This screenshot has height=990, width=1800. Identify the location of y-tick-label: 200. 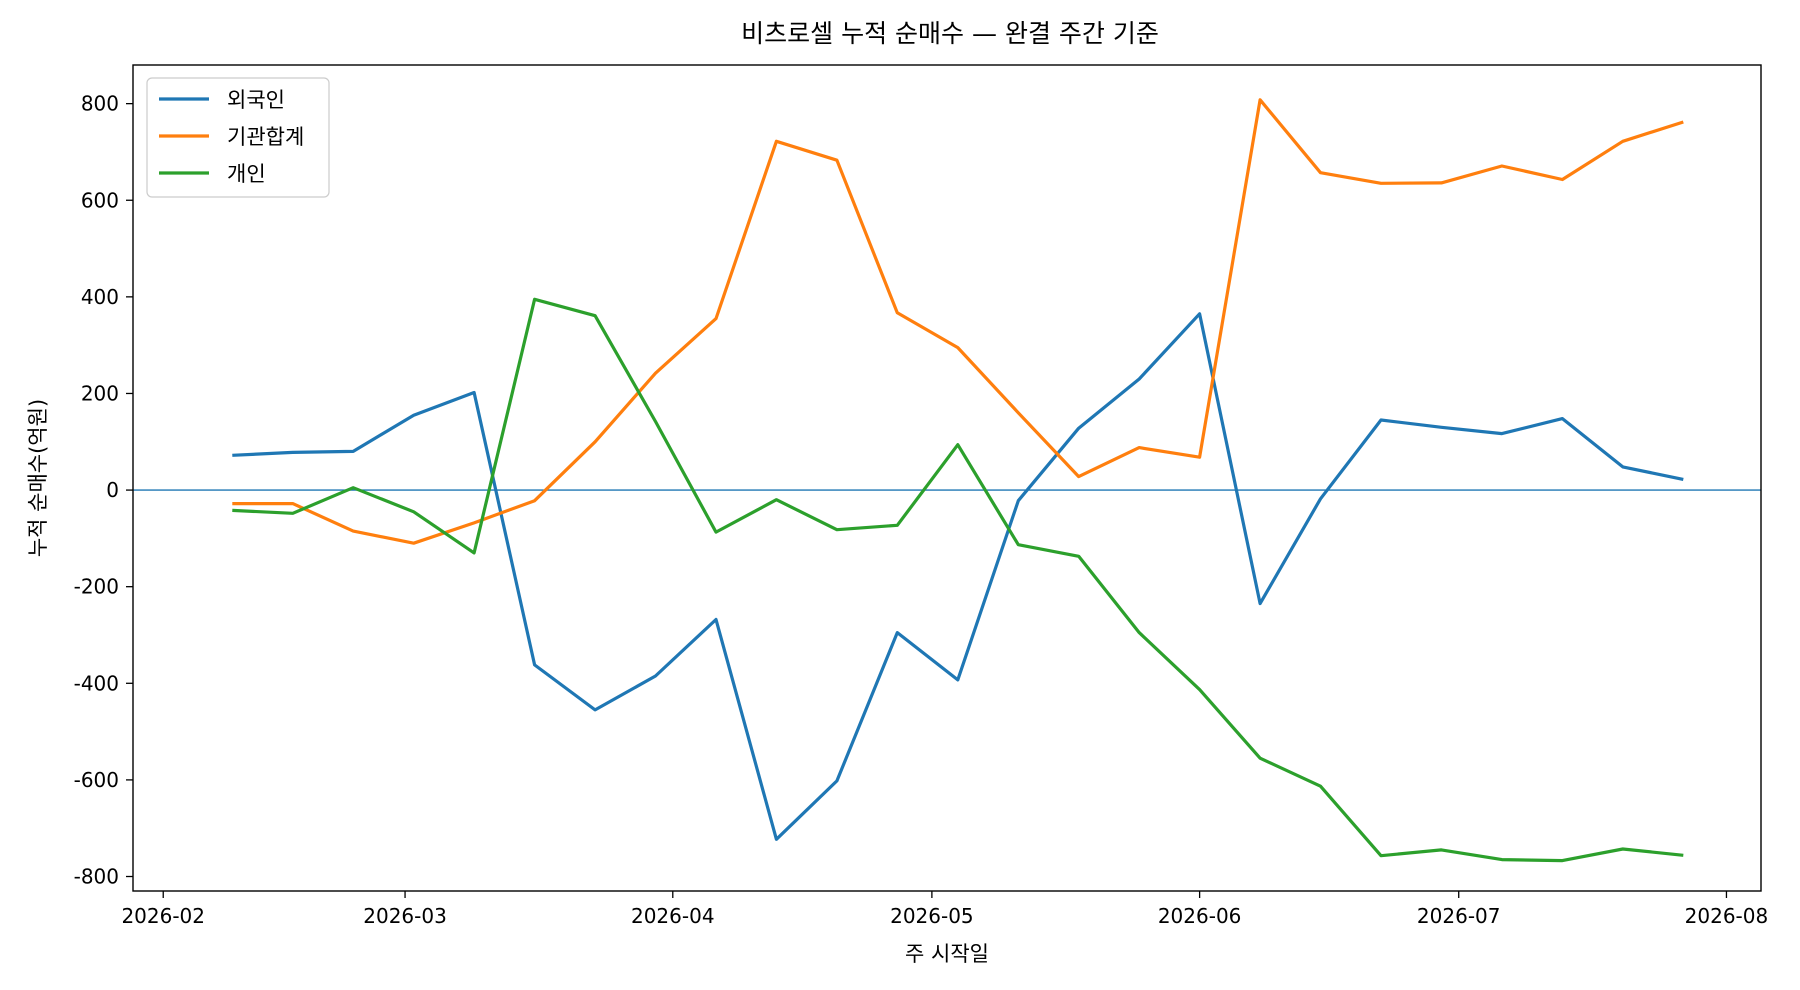
(100, 393).